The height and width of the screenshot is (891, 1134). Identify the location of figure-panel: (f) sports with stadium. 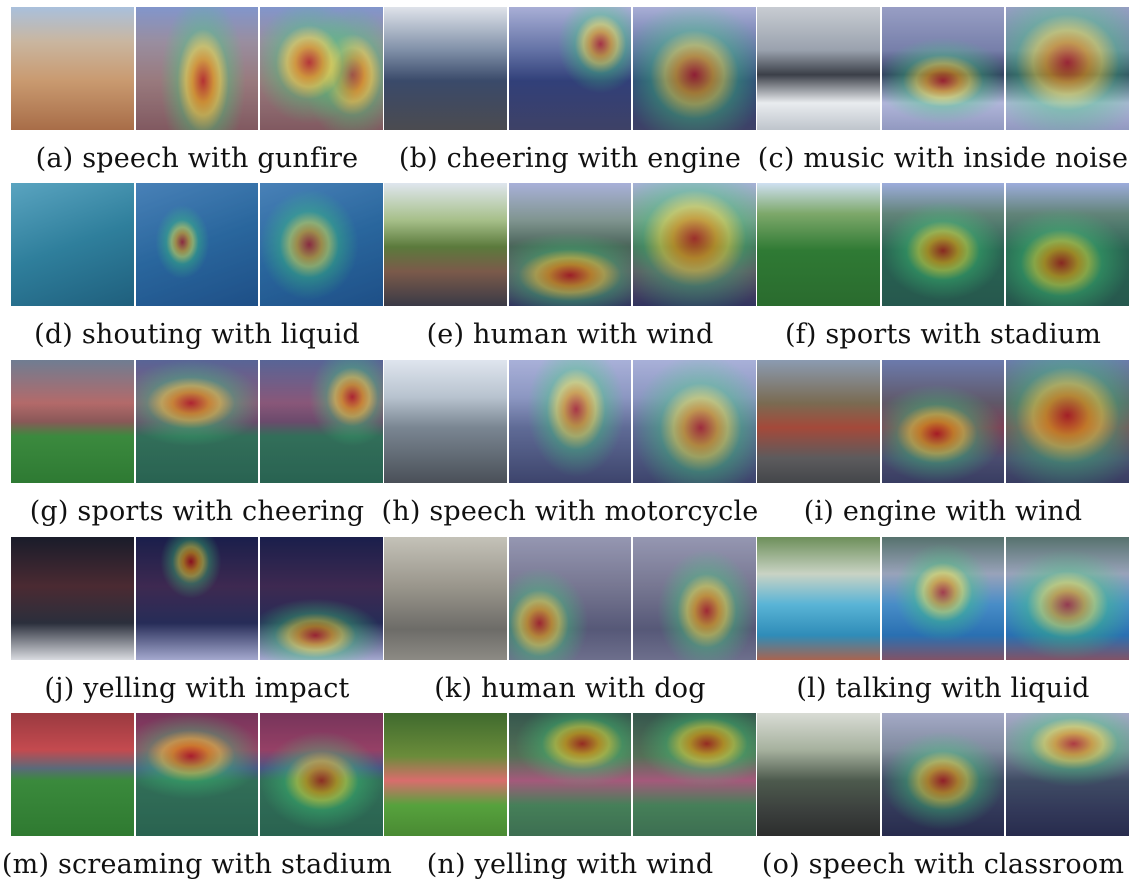
(943, 271).